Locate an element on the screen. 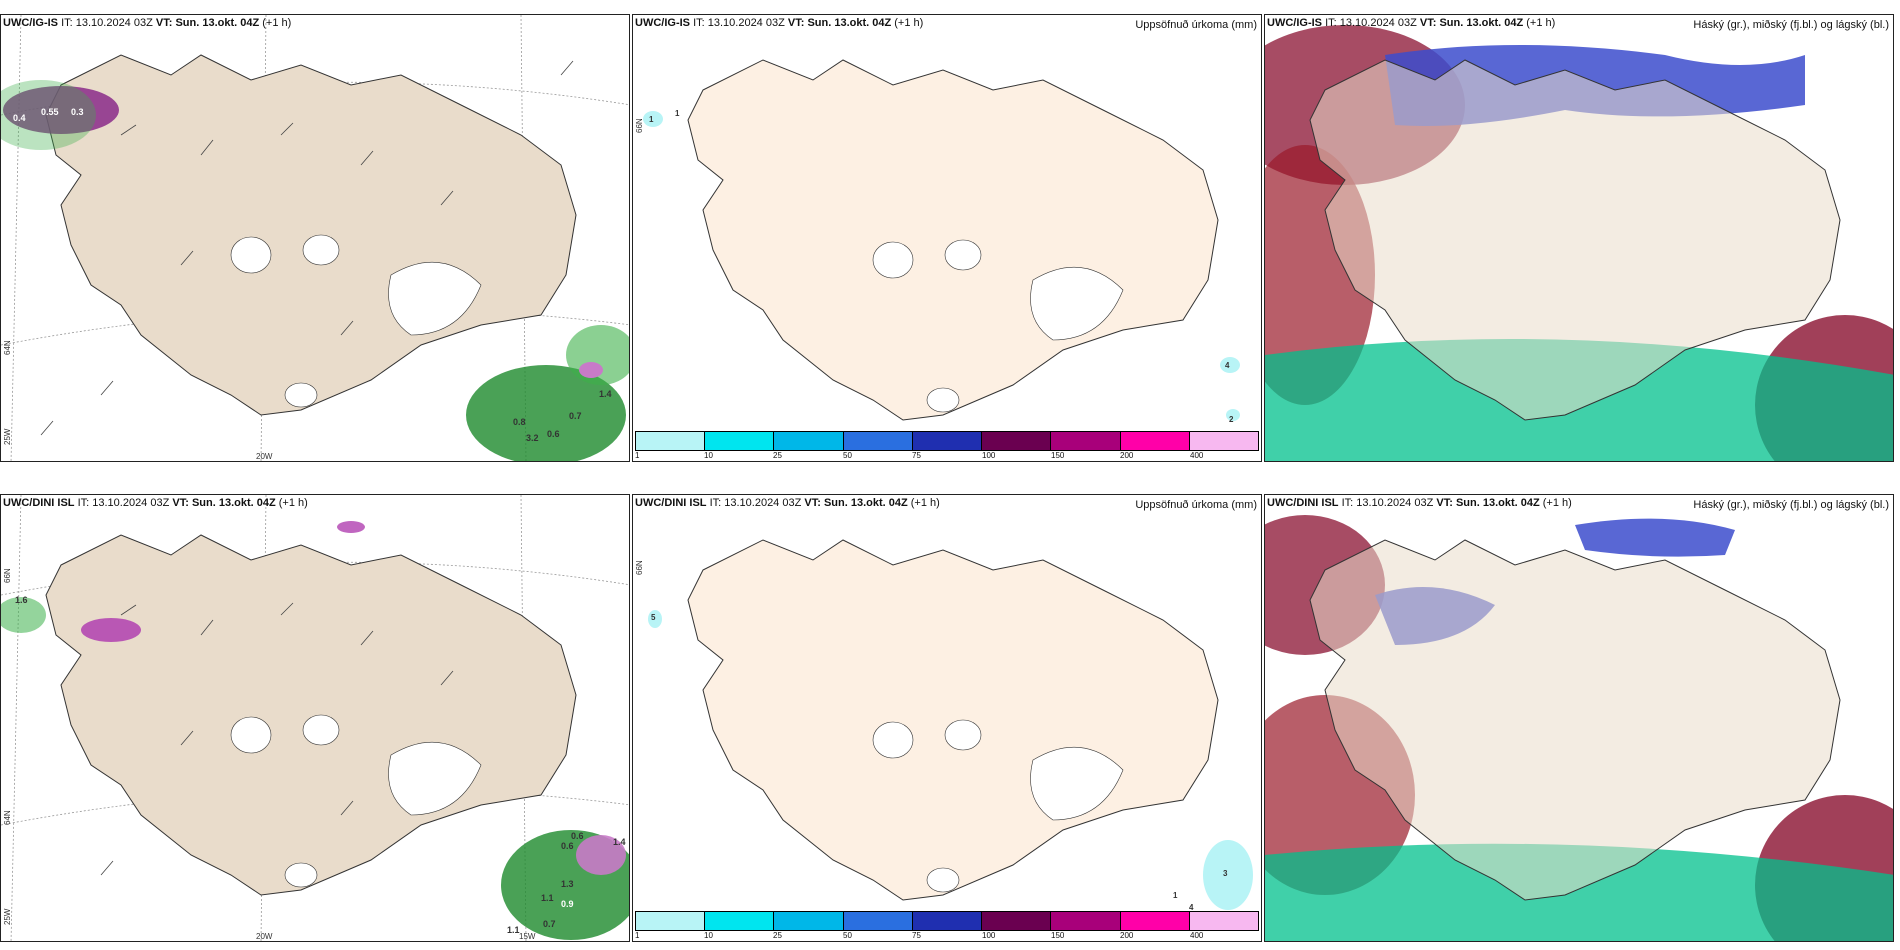 This screenshot has width=1900, height=950. precip-label: 1.6 is located at coordinates (21, 600).